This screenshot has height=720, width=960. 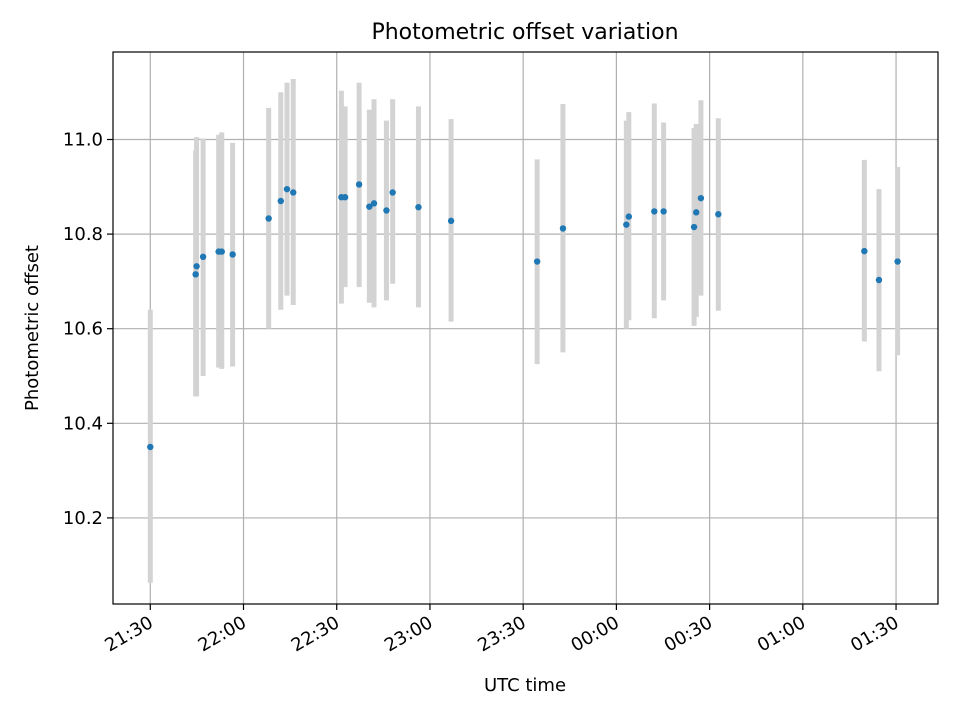 What do you see at coordinates (32, 328) in the screenshot?
I see `y-axis-label: Photometric offset` at bounding box center [32, 328].